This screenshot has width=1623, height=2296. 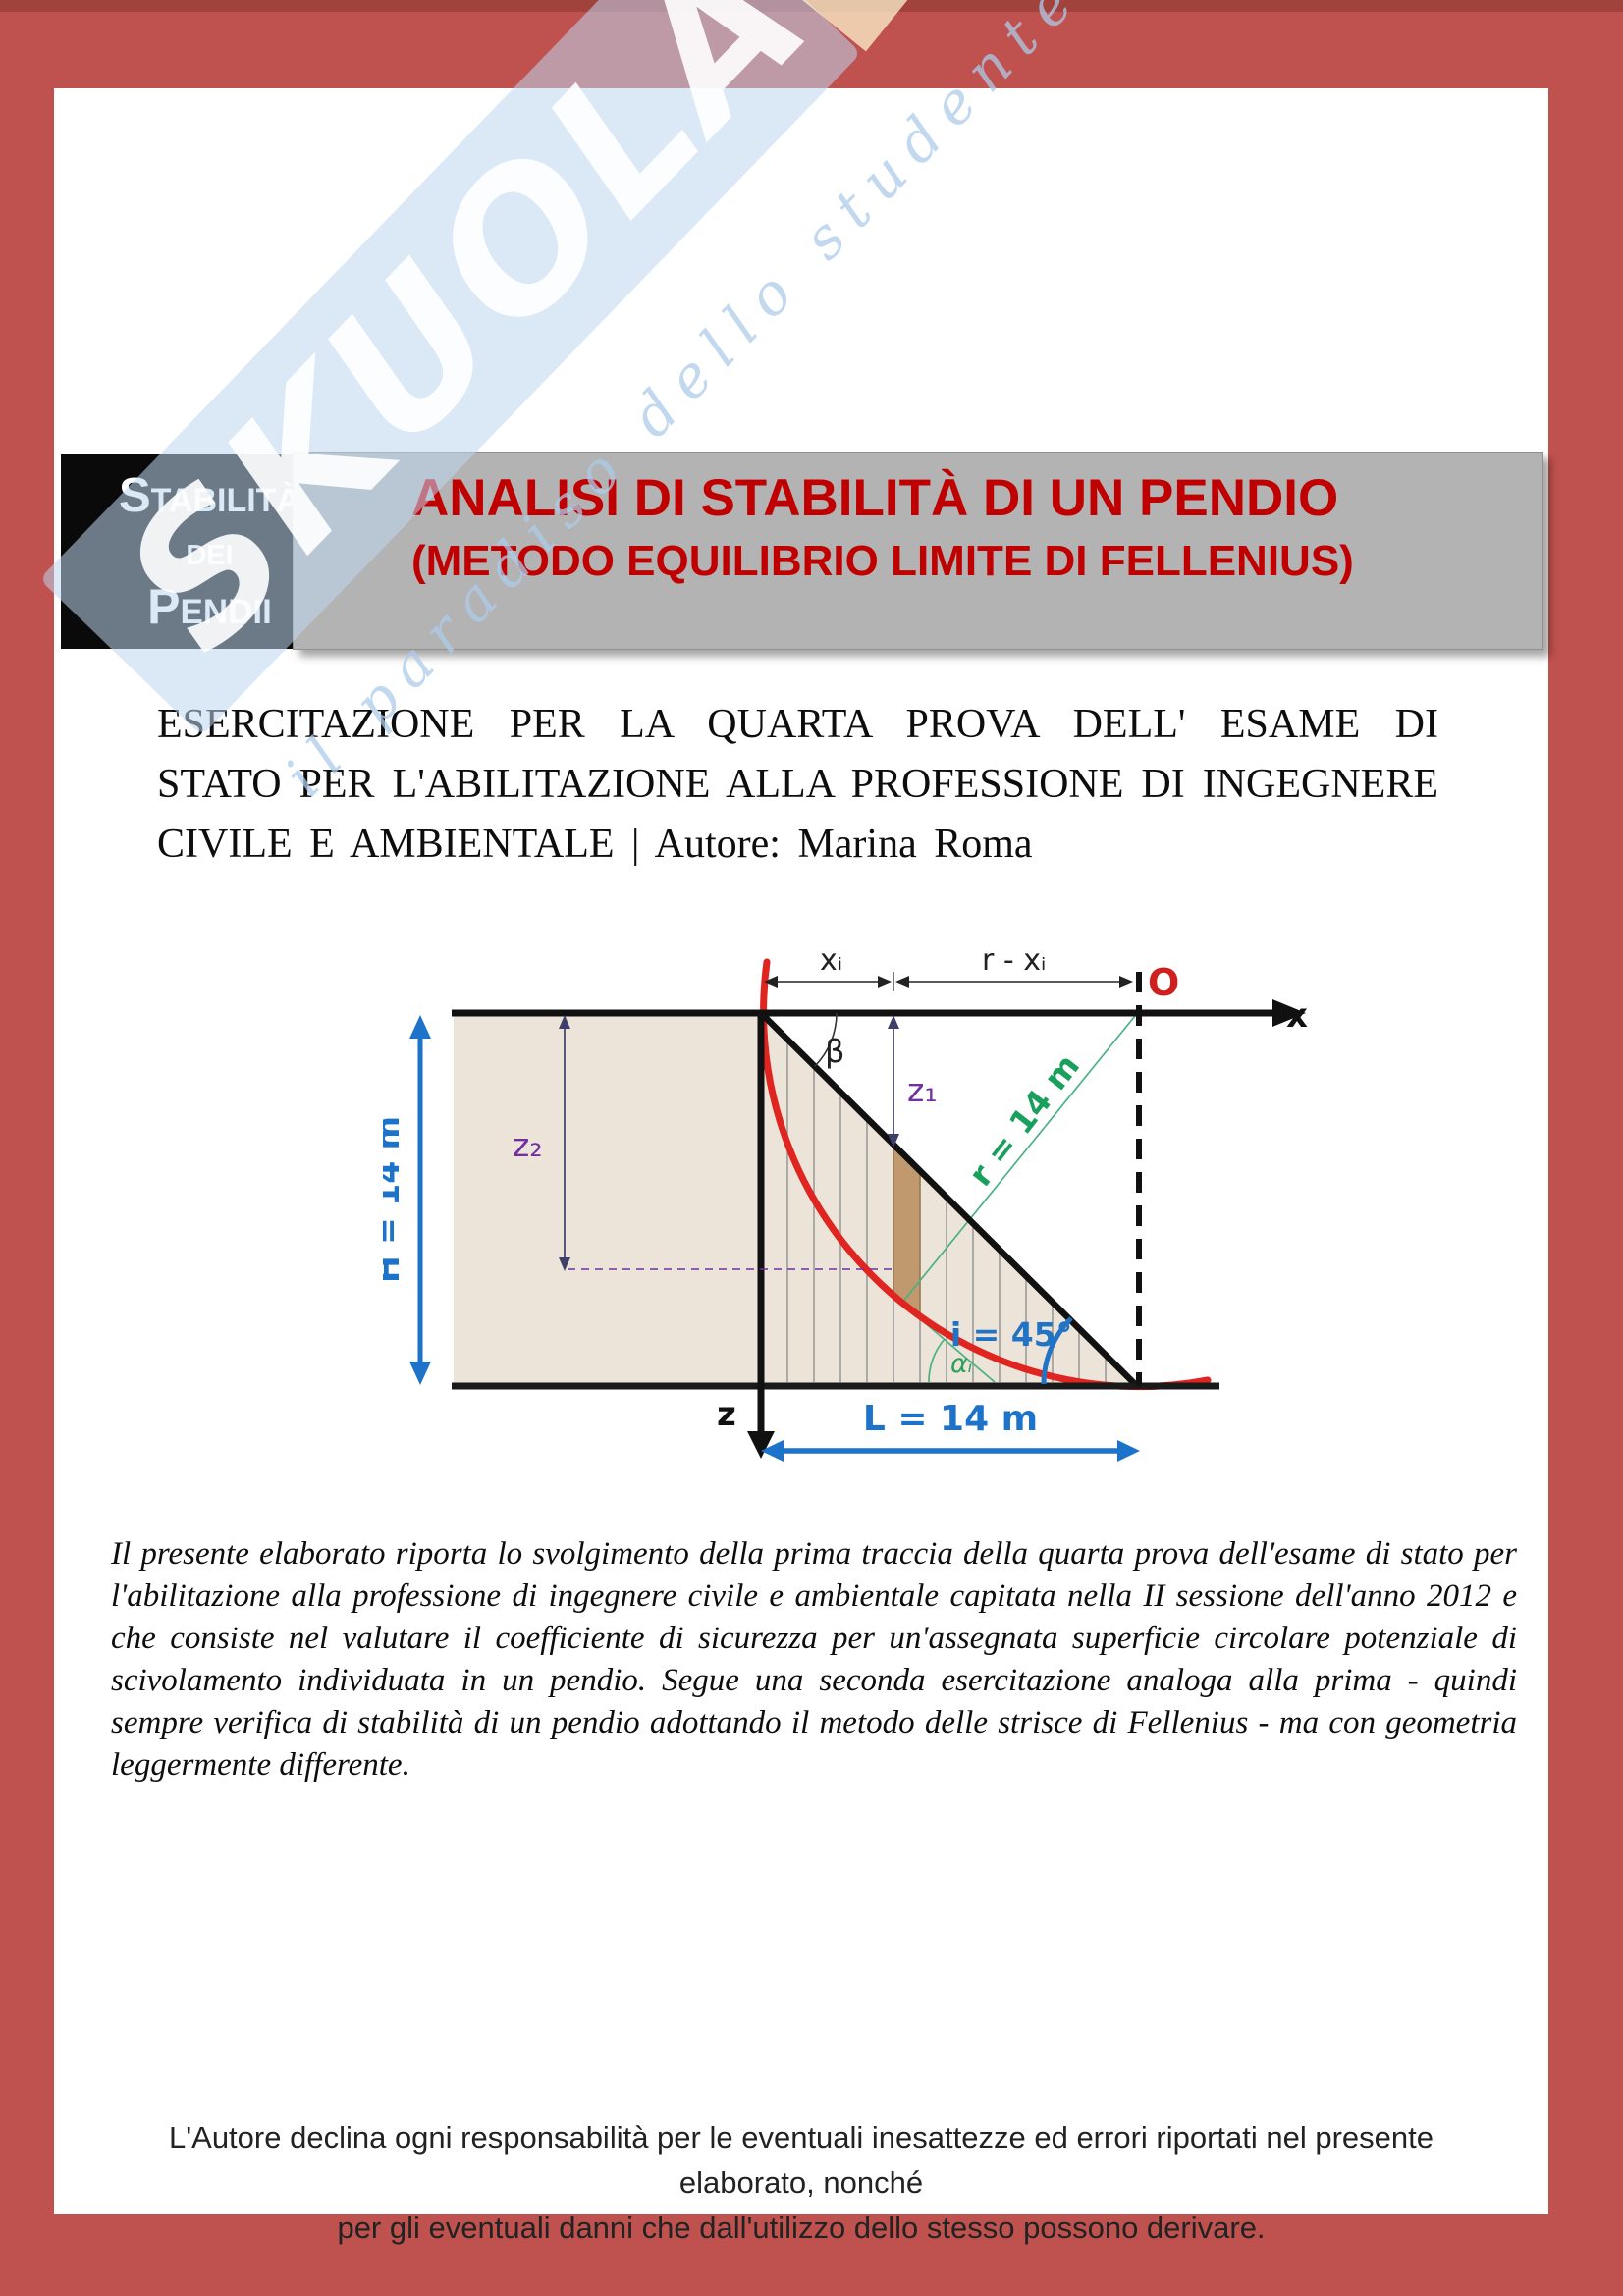 I want to click on length-label: L = 14 m, so click(x=950, y=1419).